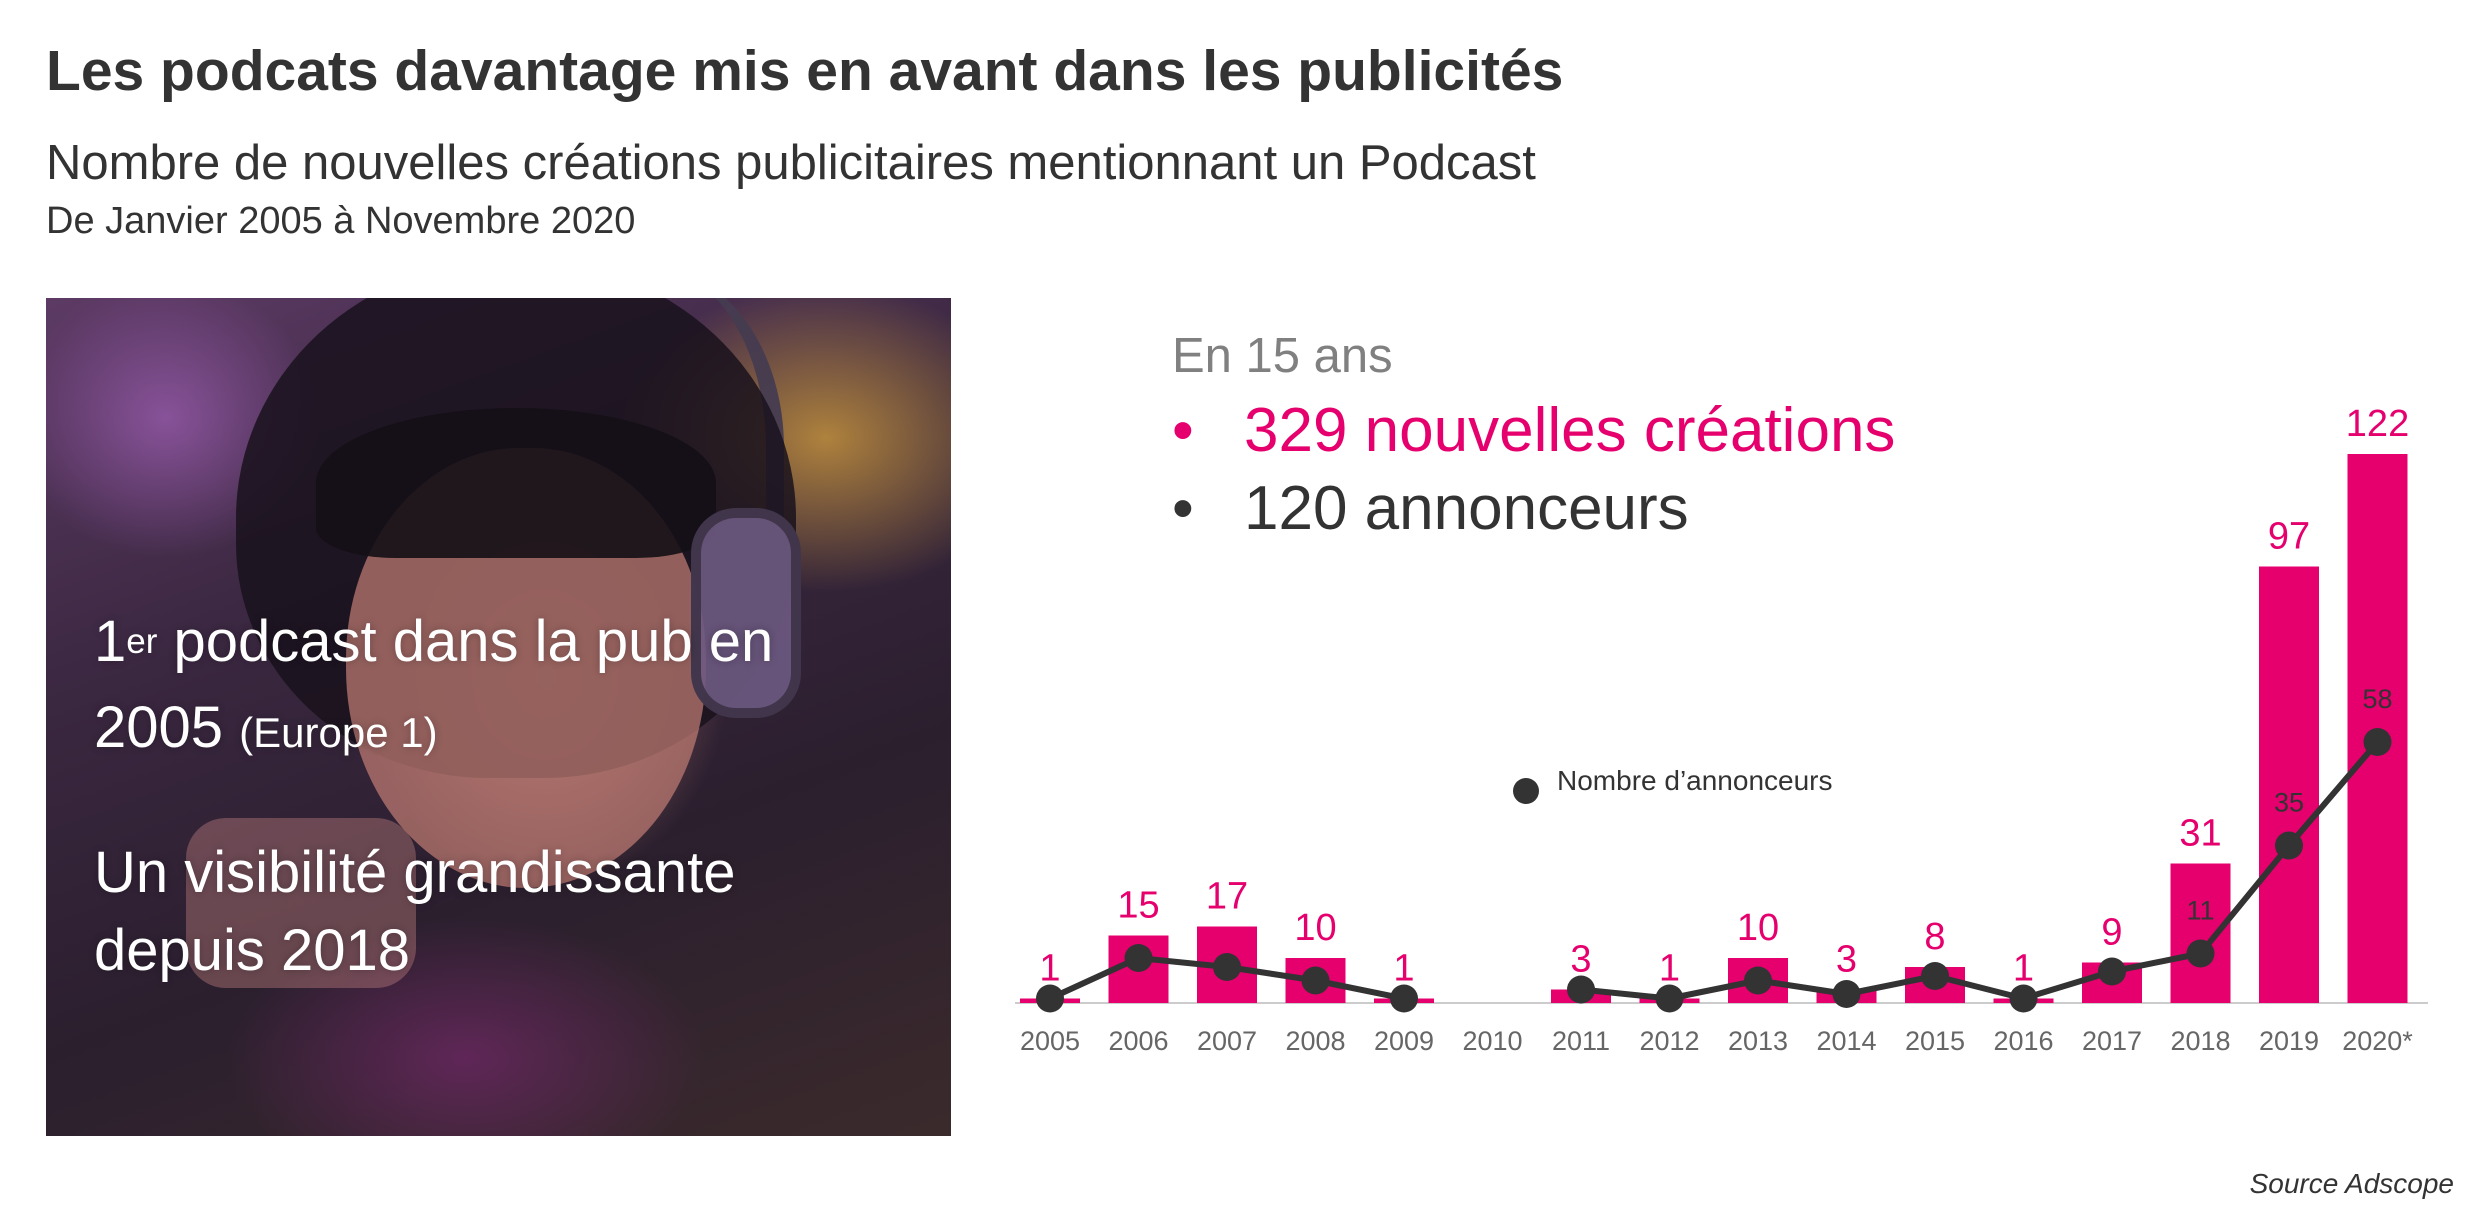 This screenshot has width=2478, height=1212. I want to click on x-tick-2019: 2019, so click(2289, 1041).